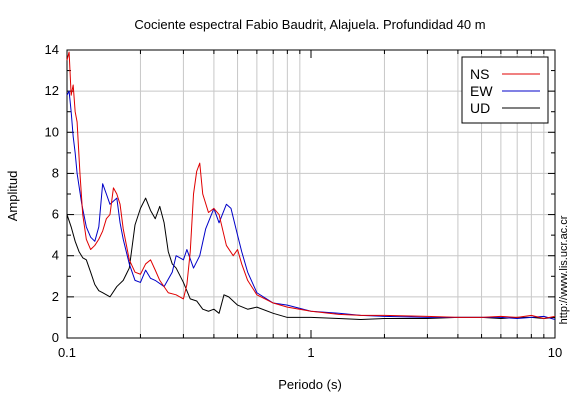 The width and height of the screenshot is (580, 400). I want to click on legend-box, so click(505, 90).